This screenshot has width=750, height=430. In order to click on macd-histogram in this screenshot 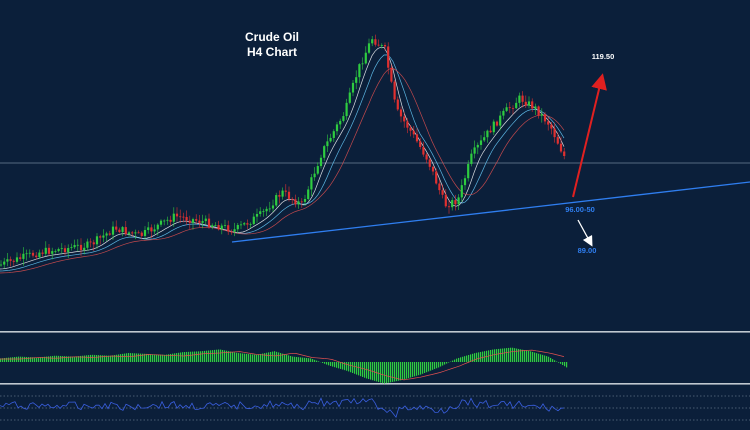, I will do `click(284, 365)`.